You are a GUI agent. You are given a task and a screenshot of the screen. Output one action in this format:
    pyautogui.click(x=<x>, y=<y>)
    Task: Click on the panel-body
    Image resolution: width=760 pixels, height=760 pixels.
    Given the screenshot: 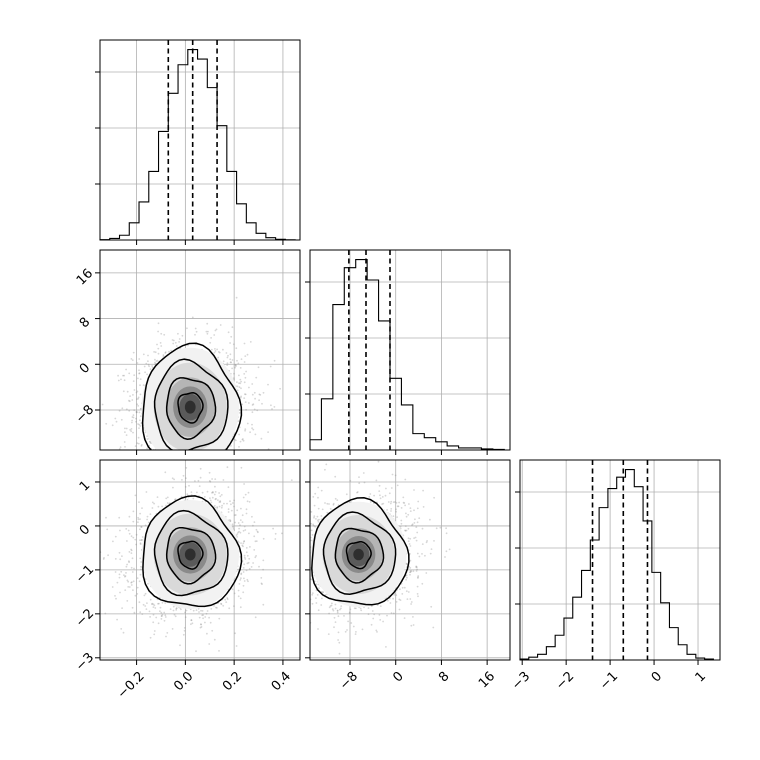 What is the action you would take?
    pyautogui.click(x=191, y=400)
    